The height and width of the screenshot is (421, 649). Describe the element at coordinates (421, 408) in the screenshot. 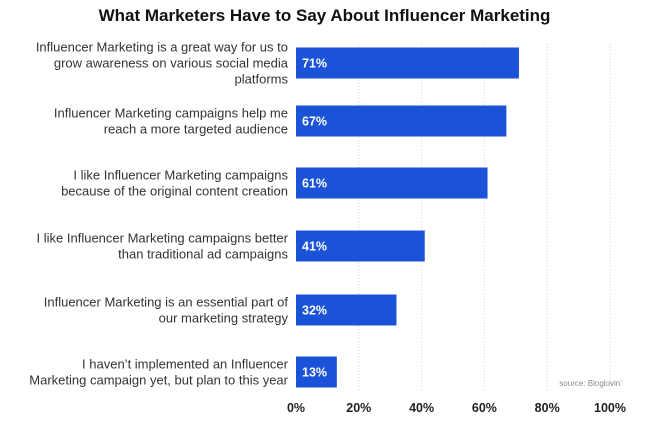

I see `x-tick-label: 40%` at that location.